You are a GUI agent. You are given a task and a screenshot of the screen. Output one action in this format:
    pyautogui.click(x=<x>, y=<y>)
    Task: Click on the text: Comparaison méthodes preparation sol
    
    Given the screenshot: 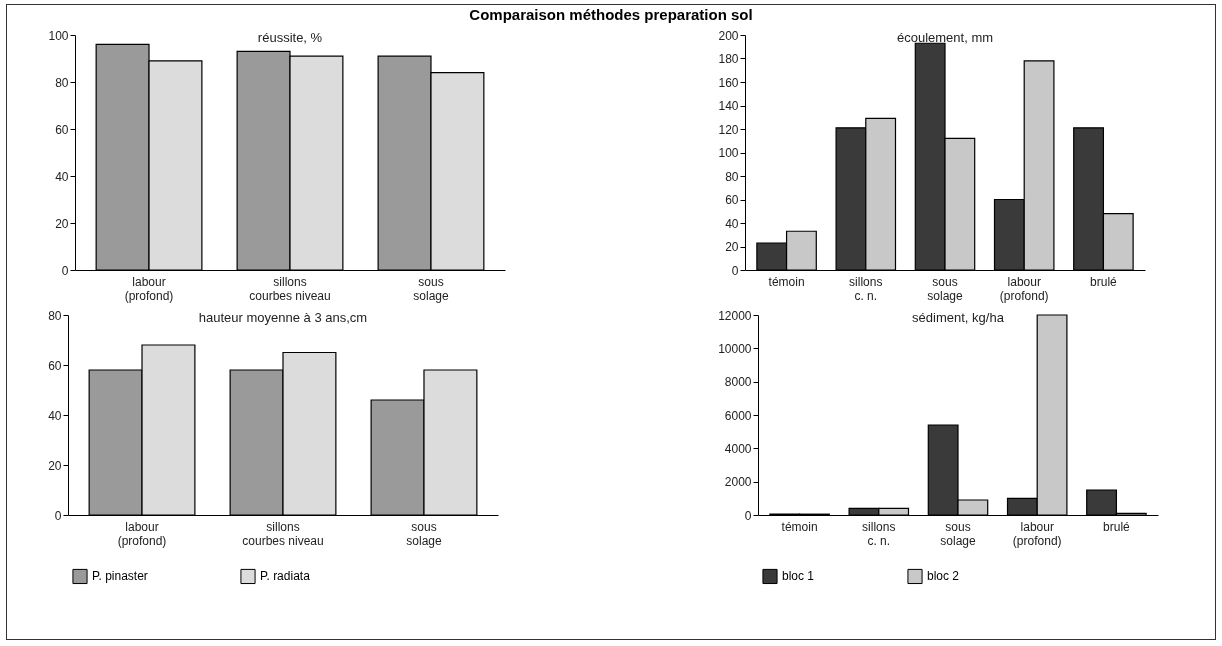 What is the action you would take?
    pyautogui.click(x=611, y=15)
    